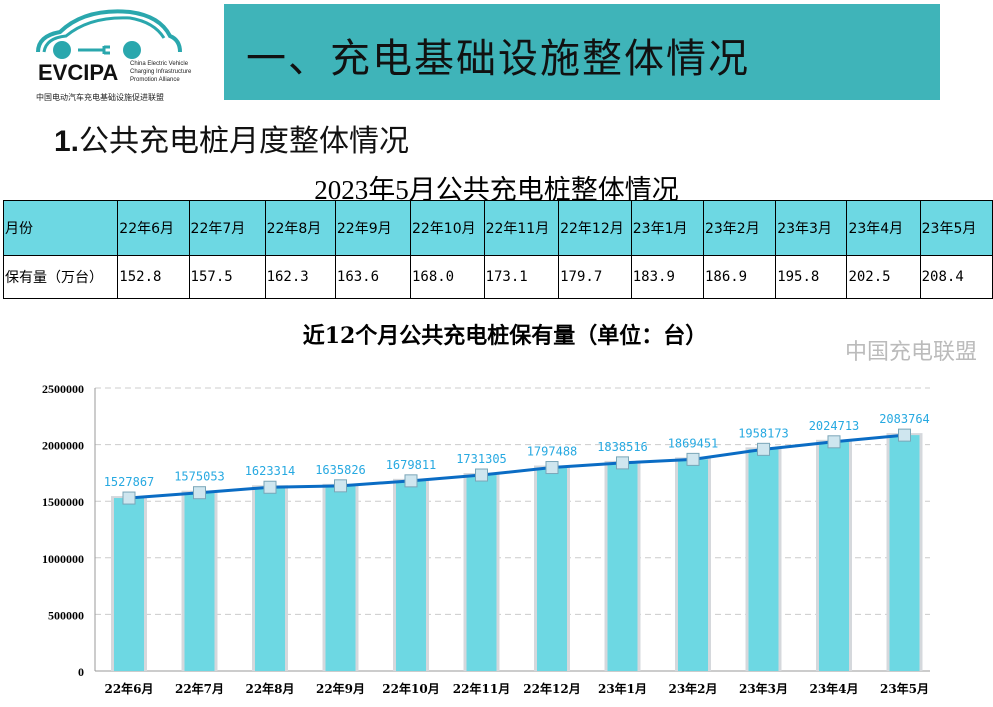  I want to click on title-banner: 一、充电基础设施整体情况, so click(582, 52).